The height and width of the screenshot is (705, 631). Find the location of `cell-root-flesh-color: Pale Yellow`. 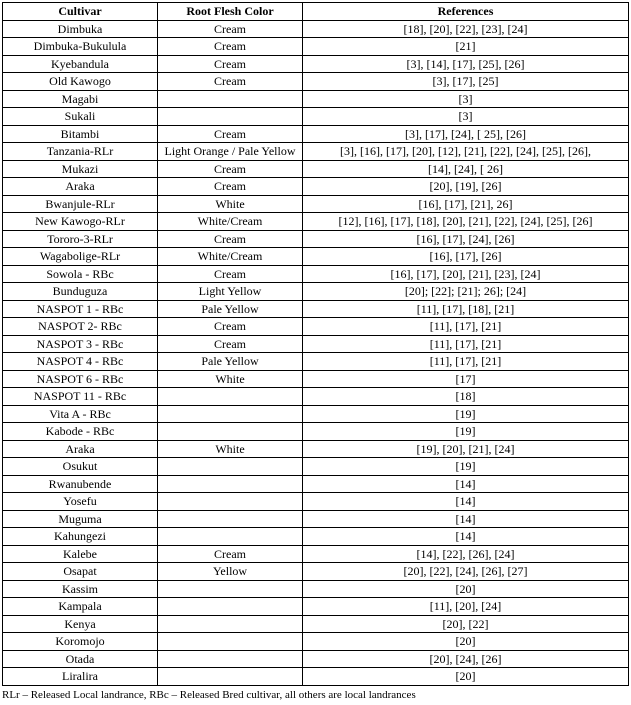

cell-root-flesh-color: Pale Yellow is located at coordinates (230, 361).